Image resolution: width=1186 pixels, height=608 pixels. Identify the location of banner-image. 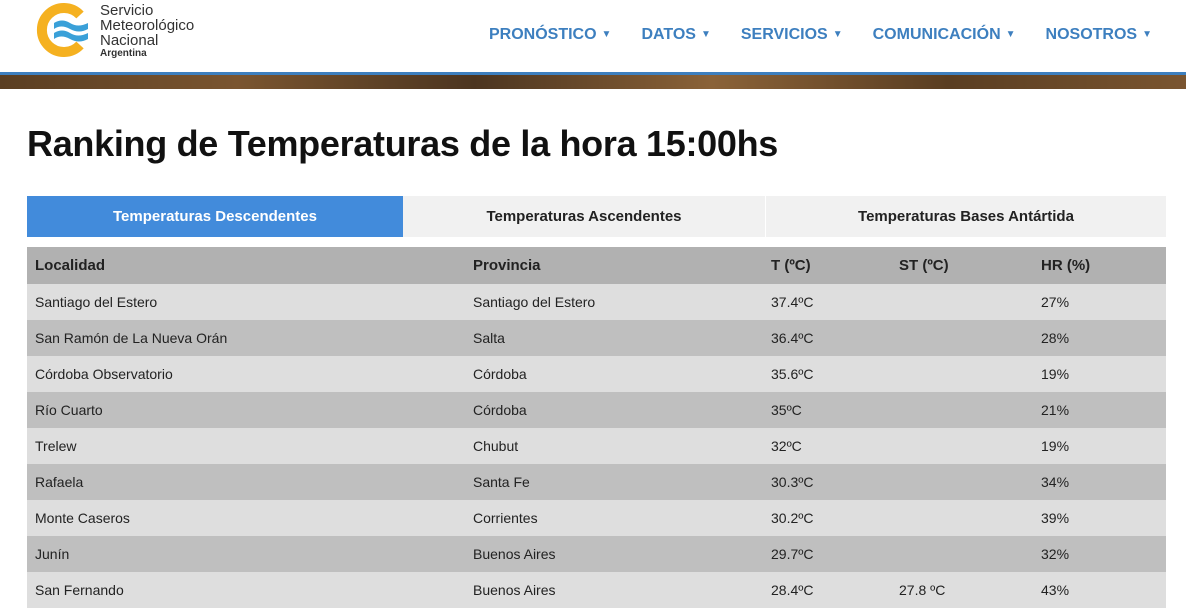
(593, 82).